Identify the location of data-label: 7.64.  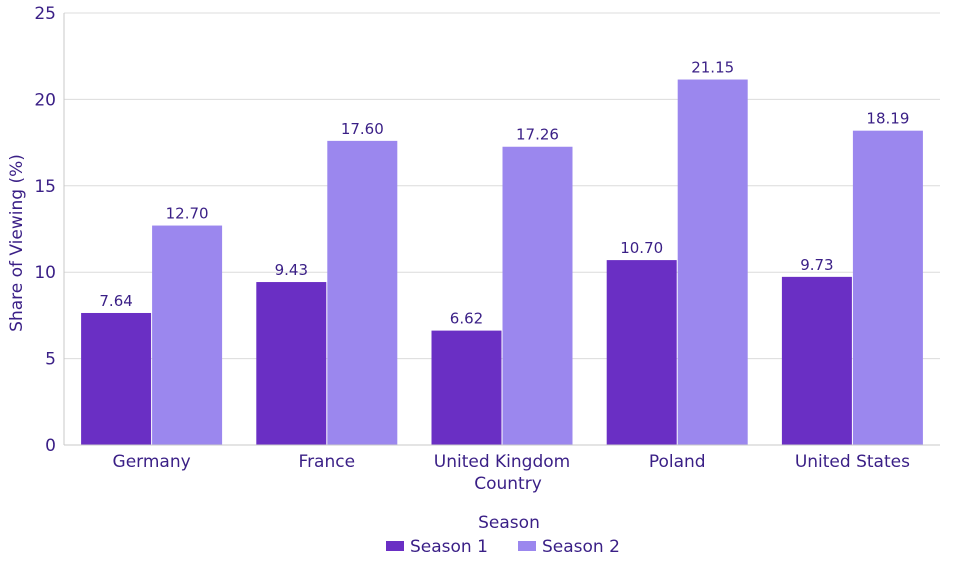
(115, 301).